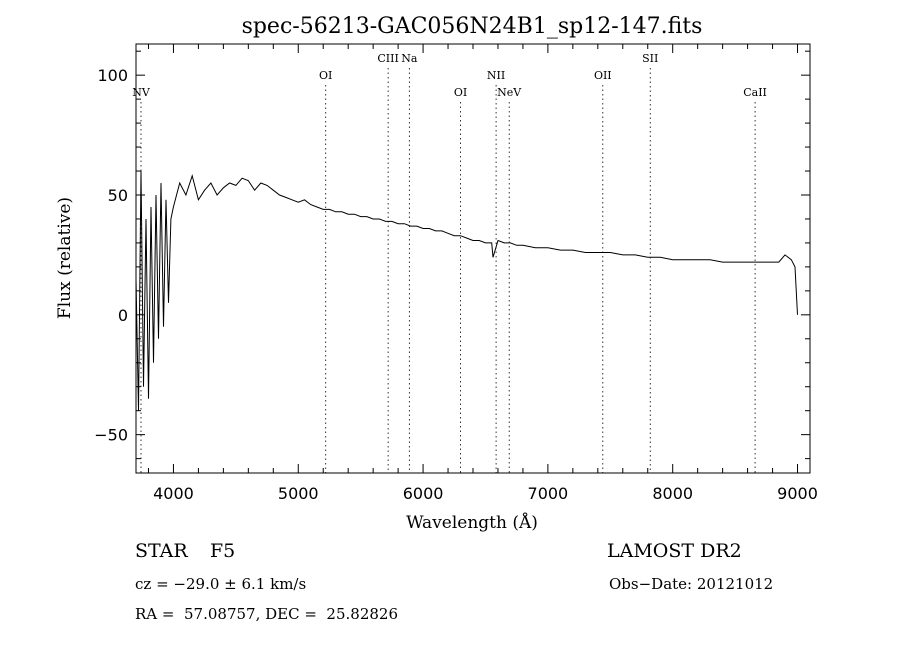  I want to click on emission-line-label: CaII, so click(755, 92).